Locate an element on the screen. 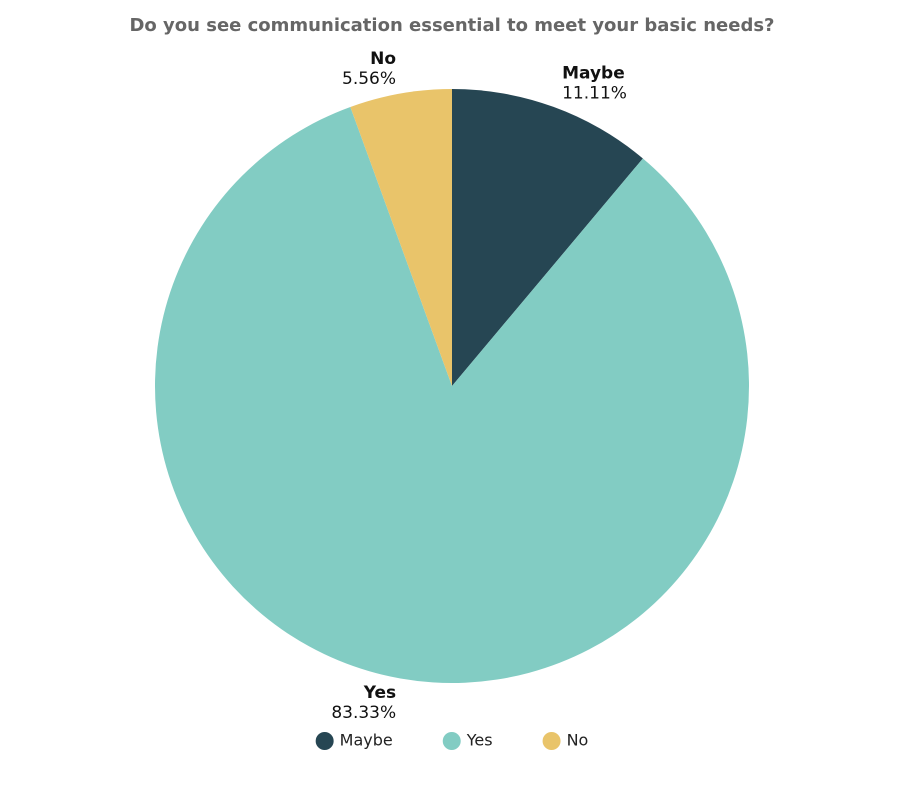 This screenshot has height=791, width=904. legend-label: No is located at coordinates (578, 740).